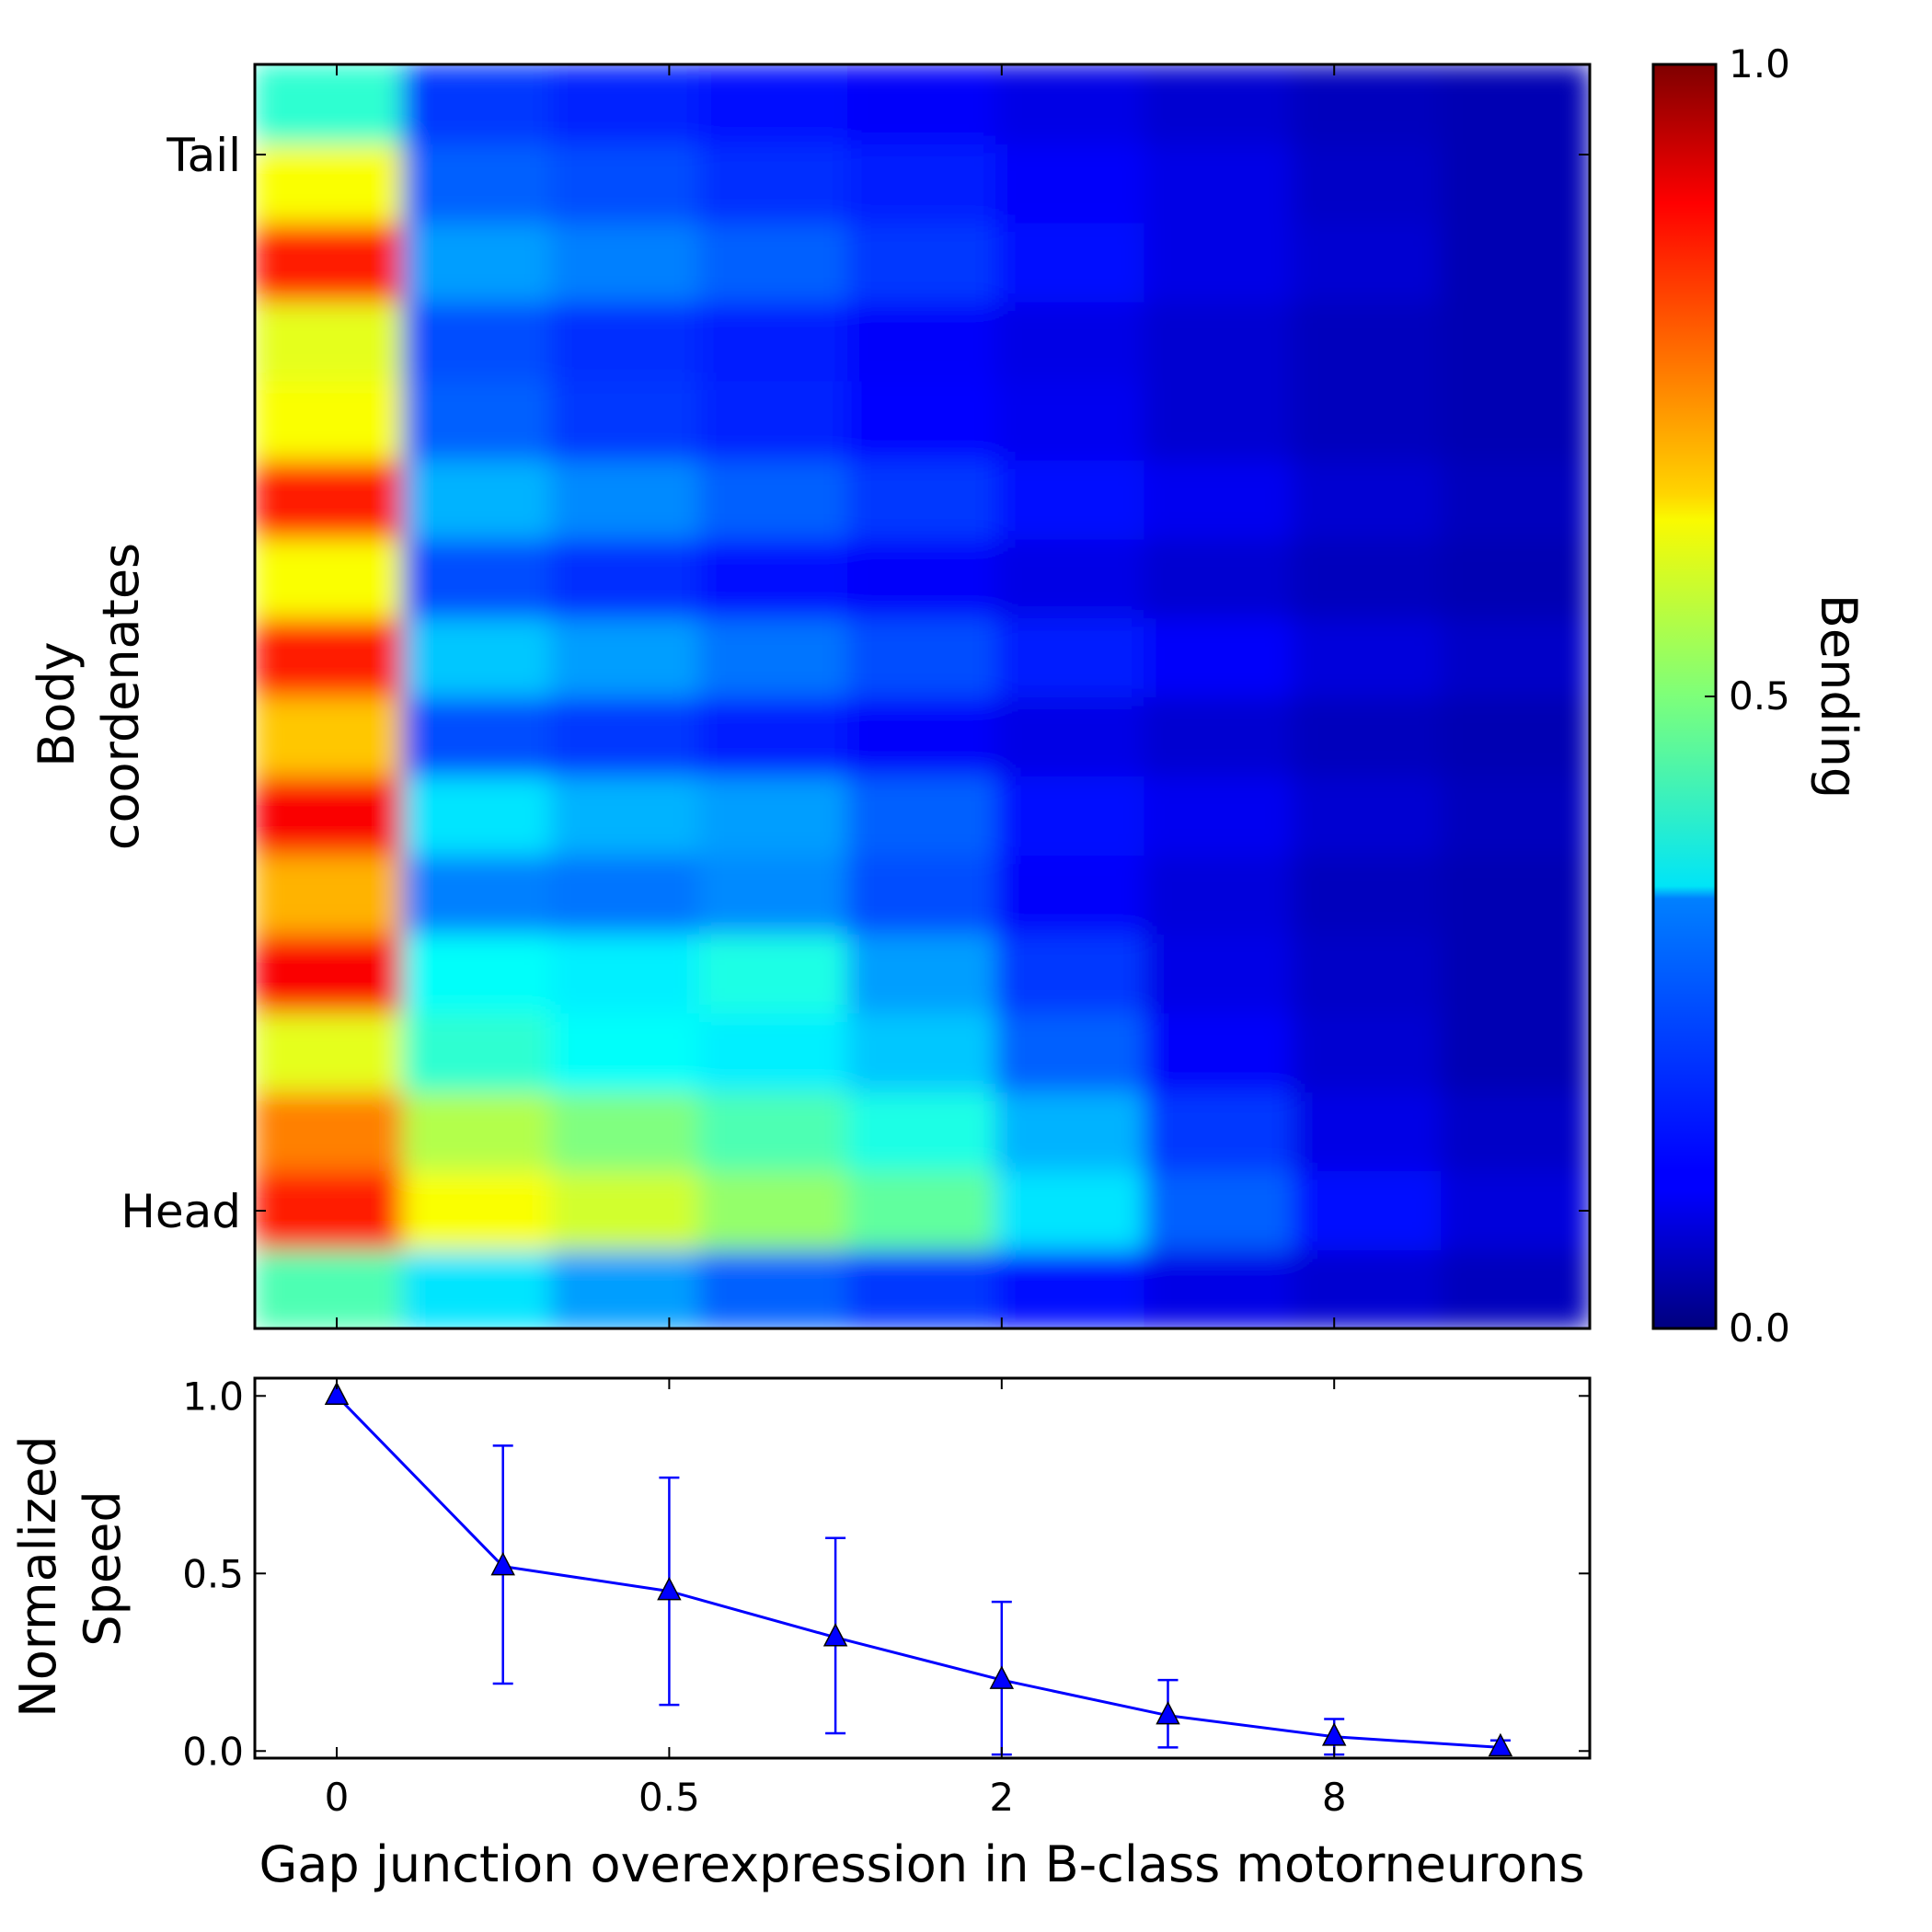 This screenshot has height=1932, width=1932. Describe the element at coordinates (1759, 63) in the screenshot. I see `colorbar-tick-label-top: 1.0` at that location.